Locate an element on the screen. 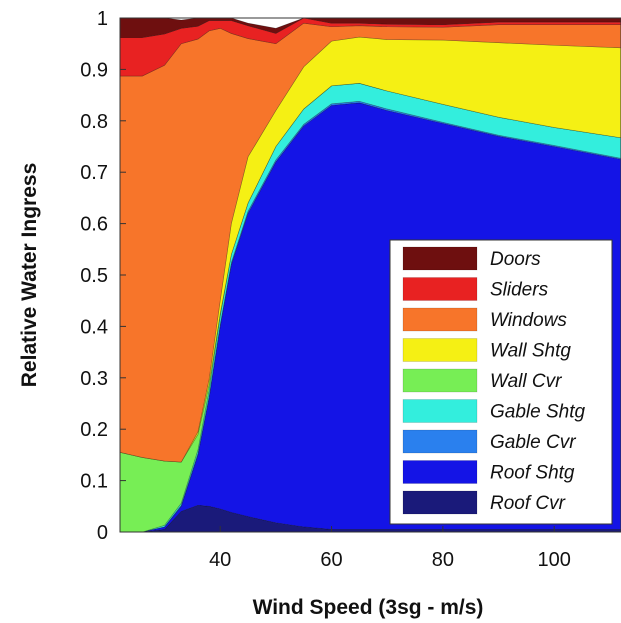  y-tick-label: 0.3 is located at coordinates (94, 379).